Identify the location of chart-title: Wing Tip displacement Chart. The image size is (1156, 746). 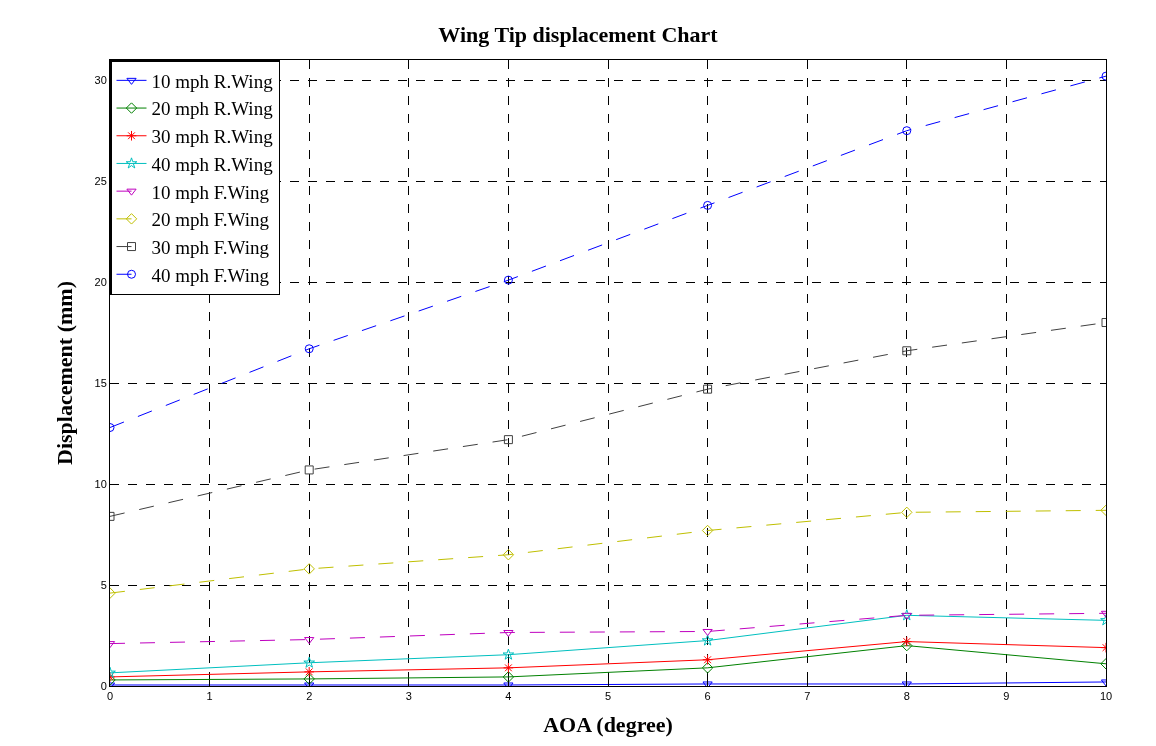
(578, 34).